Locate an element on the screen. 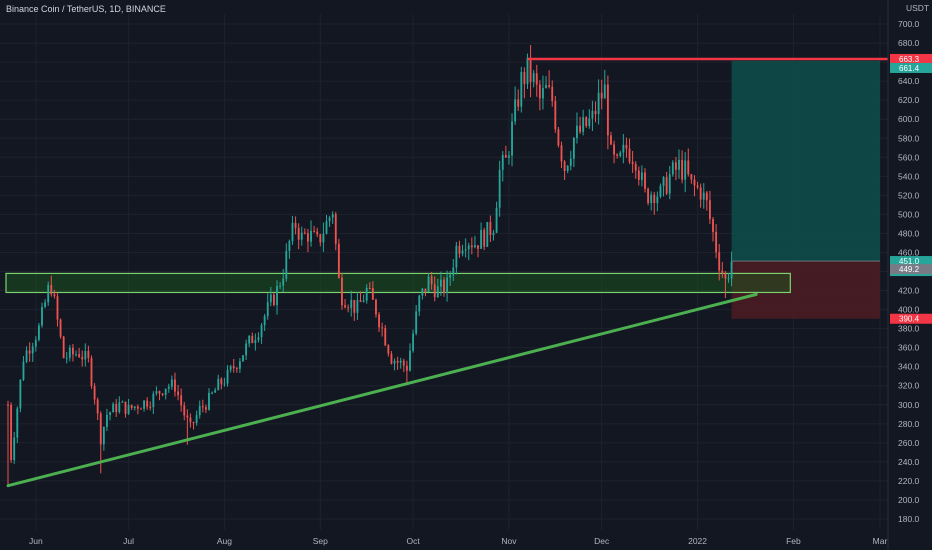 The width and height of the screenshot is (932, 550). x-tick-label: Jul is located at coordinates (128, 541).